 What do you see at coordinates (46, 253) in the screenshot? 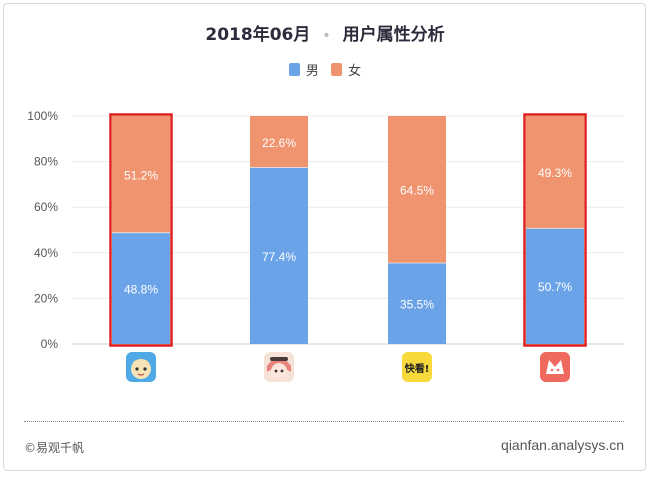
I see `y-tick-label: 40%` at bounding box center [46, 253].